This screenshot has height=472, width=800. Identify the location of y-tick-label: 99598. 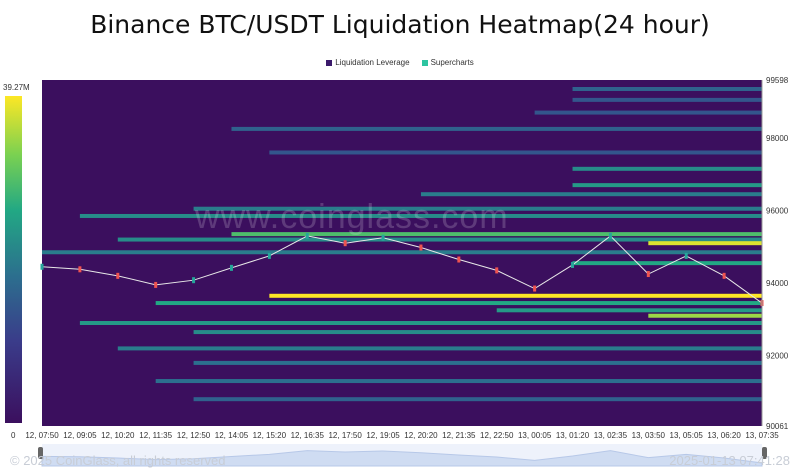
(777, 80).